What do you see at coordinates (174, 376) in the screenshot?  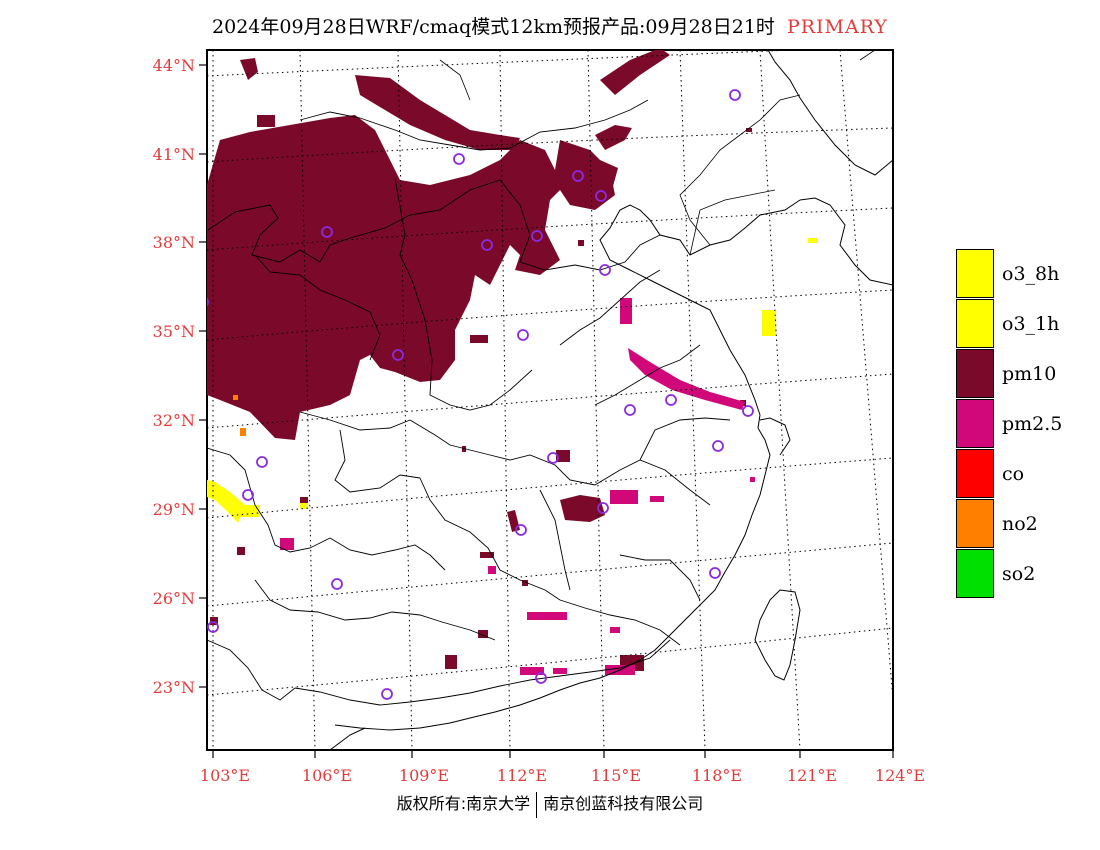 I see `lat-labels: 44°N 41°N 38°N 35°N 32°N 29°N 26°N 23°N` at bounding box center [174, 376].